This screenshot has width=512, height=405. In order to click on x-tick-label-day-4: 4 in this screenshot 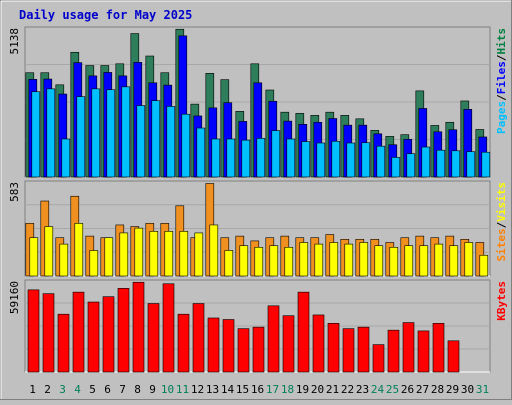, I will do `click(77, 389)`.